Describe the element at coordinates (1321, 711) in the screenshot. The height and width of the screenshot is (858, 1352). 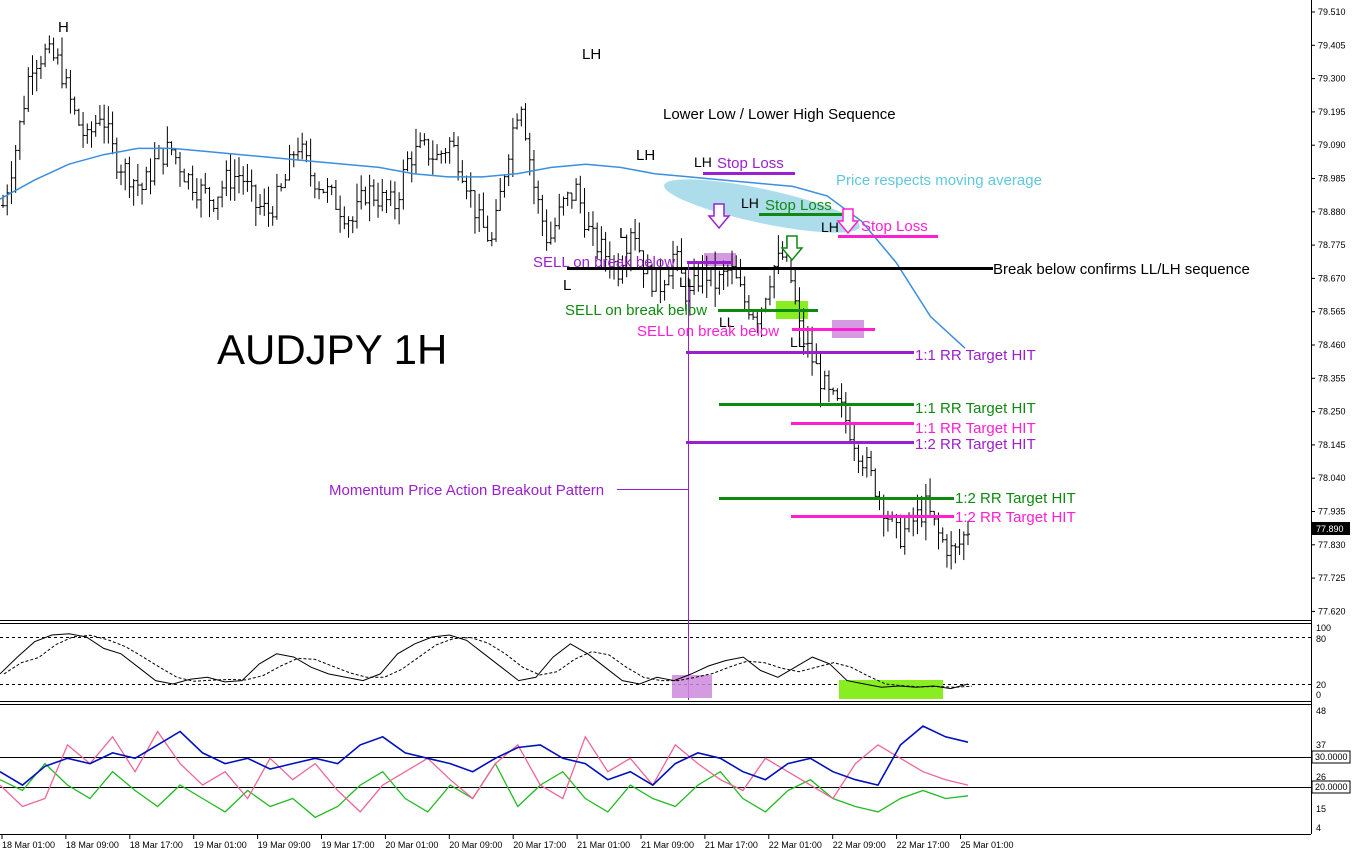
I see `adx-tick-48: 48` at that location.